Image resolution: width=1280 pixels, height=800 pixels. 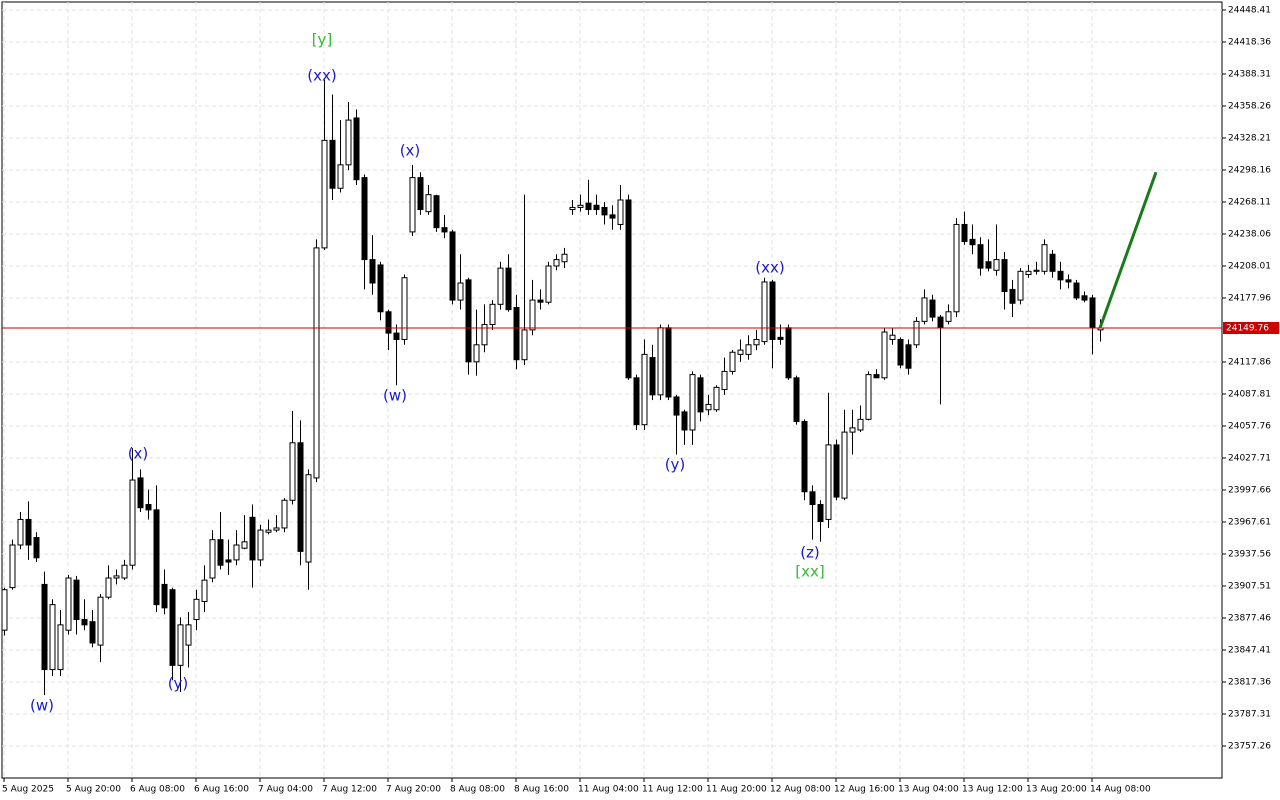 I want to click on y-tick-label: 24328.21, so click(x=1249, y=138).